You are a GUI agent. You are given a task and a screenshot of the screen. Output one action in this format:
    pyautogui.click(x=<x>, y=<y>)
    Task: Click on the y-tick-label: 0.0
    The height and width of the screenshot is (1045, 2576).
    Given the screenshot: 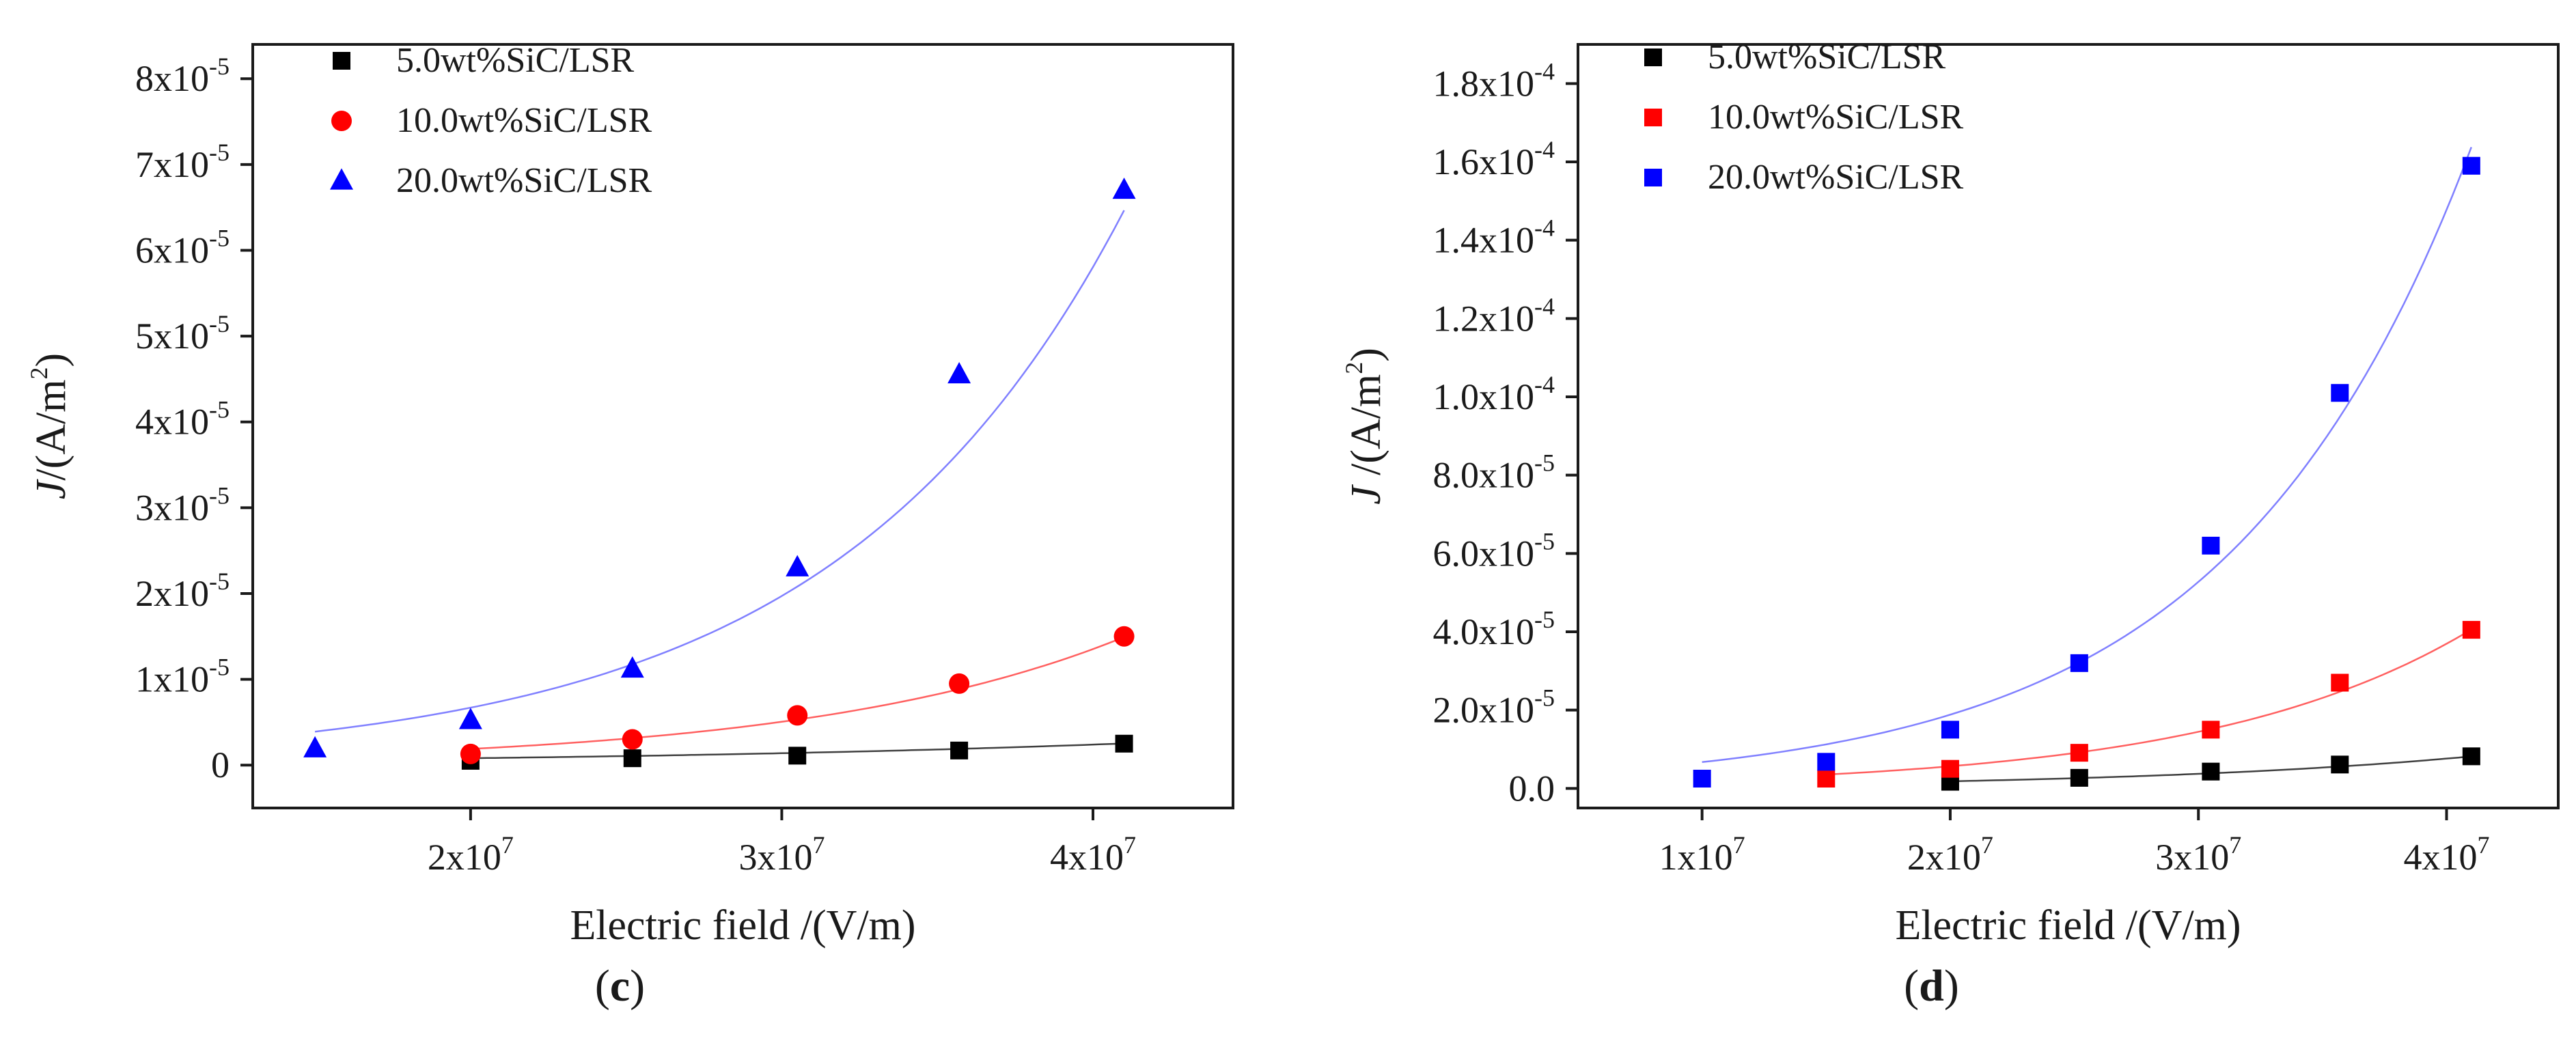 What is the action you would take?
    pyautogui.click(x=1532, y=788)
    